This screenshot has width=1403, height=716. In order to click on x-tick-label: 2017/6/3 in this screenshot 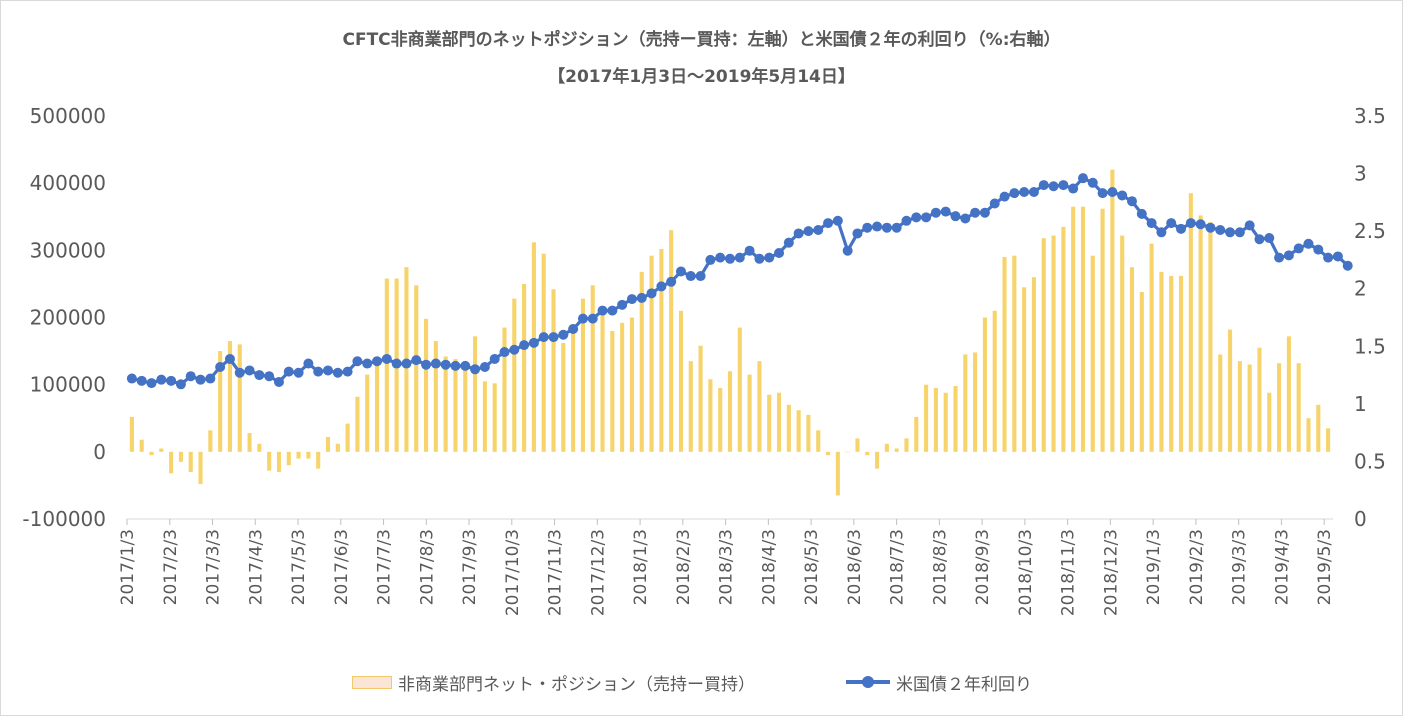, I will do `click(342, 567)`.